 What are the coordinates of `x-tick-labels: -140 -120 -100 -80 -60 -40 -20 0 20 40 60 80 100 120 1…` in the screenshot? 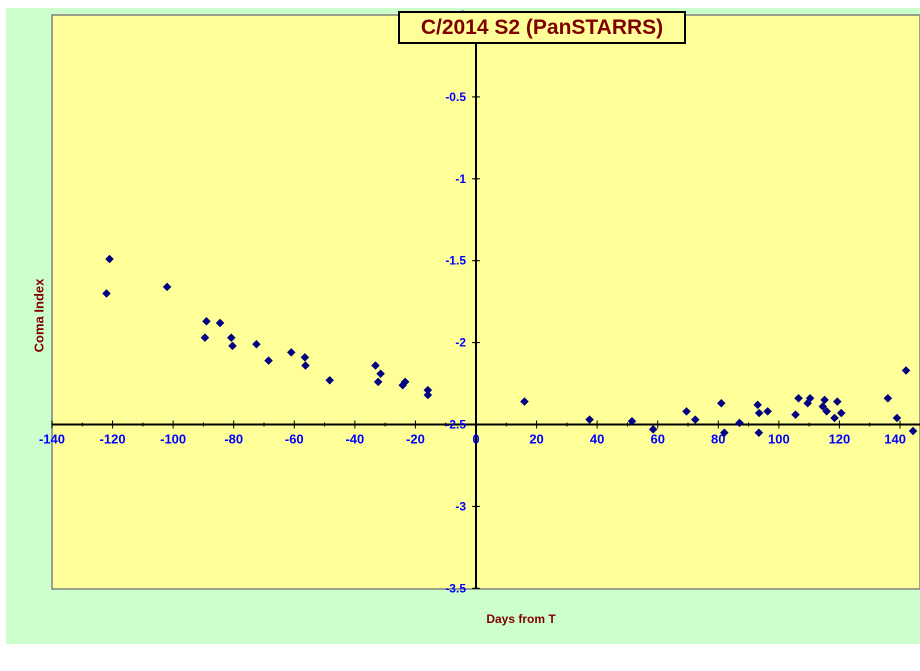 It's located at (472, 439).